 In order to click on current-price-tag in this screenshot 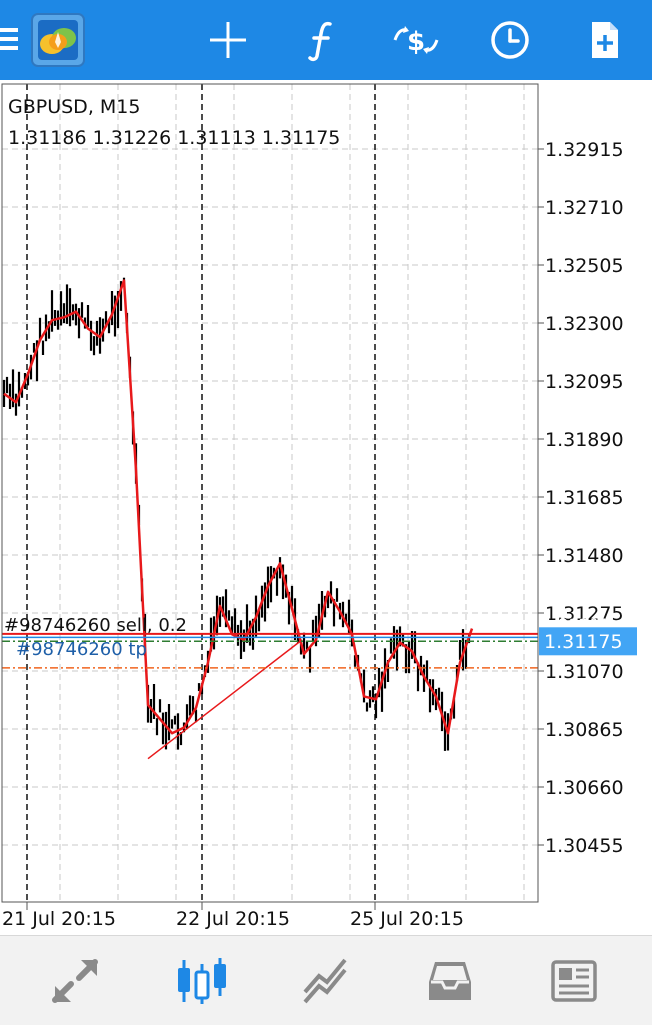, I will do `click(588, 641)`.